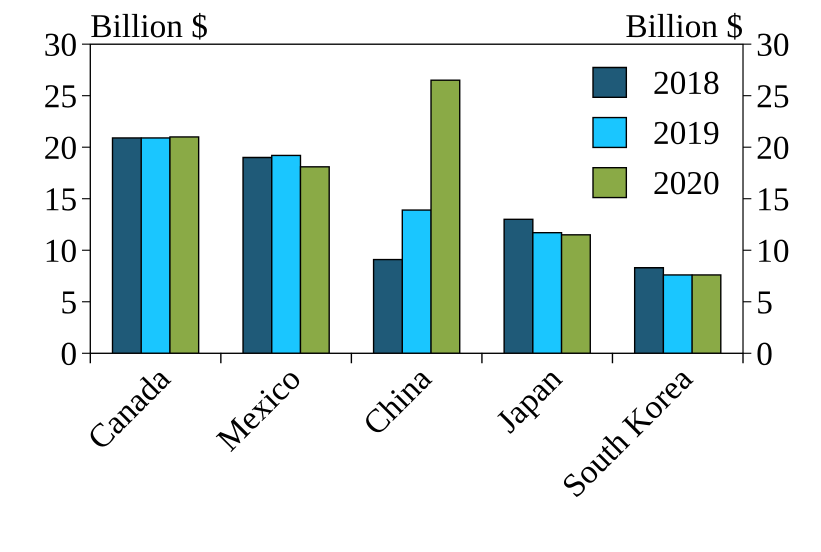 The height and width of the screenshot is (552, 821). Describe the element at coordinates (684, 26) in the screenshot. I see `y2-axis-title: Billion $` at that location.